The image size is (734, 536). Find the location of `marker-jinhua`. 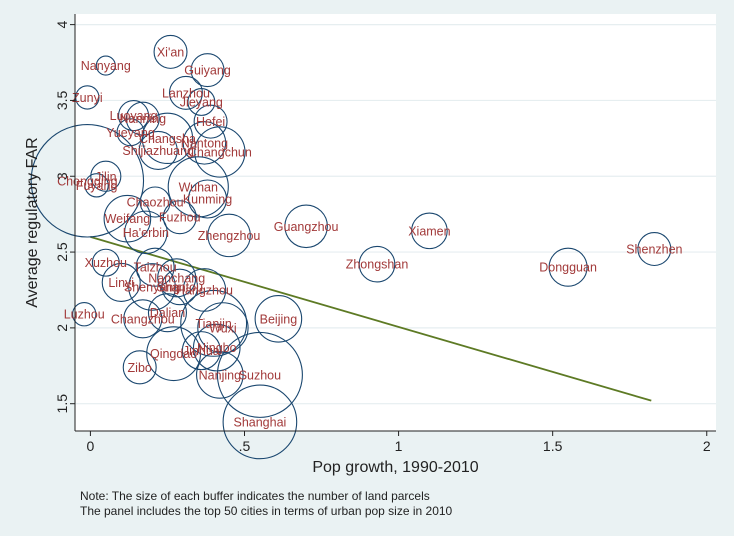

marker-jinhua is located at coordinates (201, 351).